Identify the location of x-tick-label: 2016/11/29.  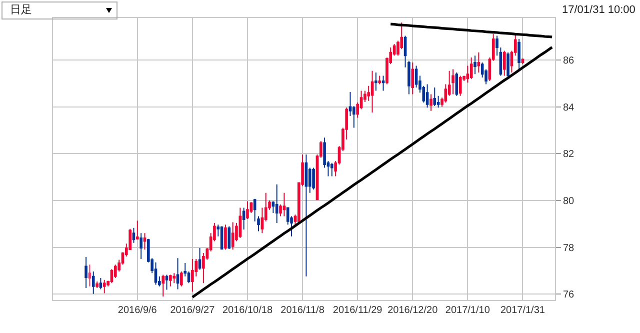
(357, 310).